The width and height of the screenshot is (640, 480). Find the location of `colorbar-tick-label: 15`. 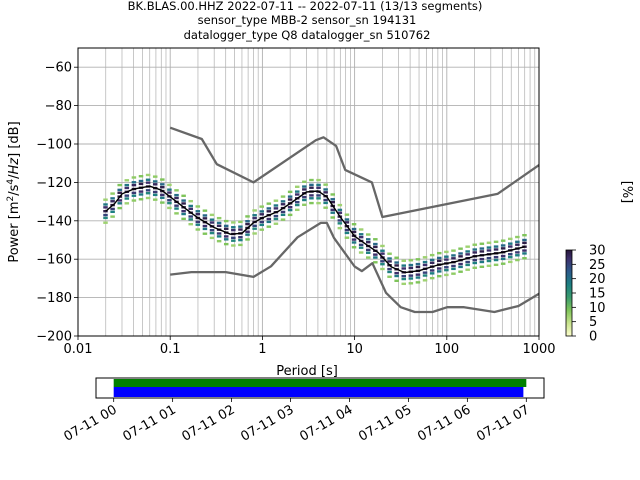

colorbar-tick-label: 15 is located at coordinates (597, 294).